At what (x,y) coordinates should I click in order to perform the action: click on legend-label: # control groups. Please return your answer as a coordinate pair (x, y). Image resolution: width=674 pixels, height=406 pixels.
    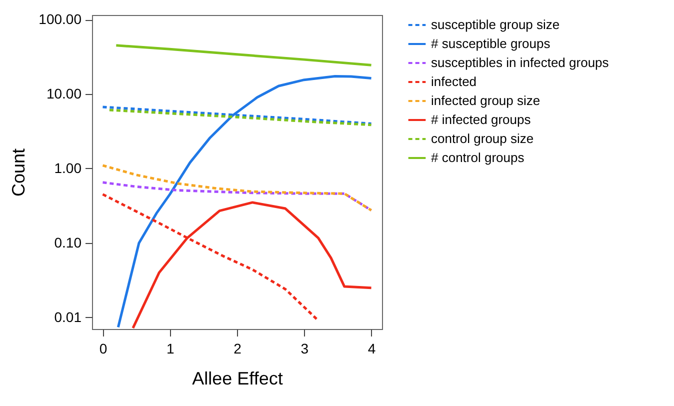
    Looking at the image, I should click on (478, 157).